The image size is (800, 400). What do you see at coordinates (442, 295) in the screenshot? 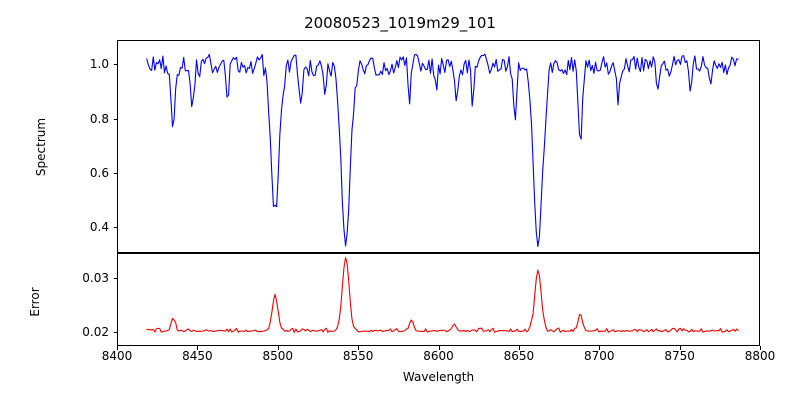
I see `error-line` at bounding box center [442, 295].